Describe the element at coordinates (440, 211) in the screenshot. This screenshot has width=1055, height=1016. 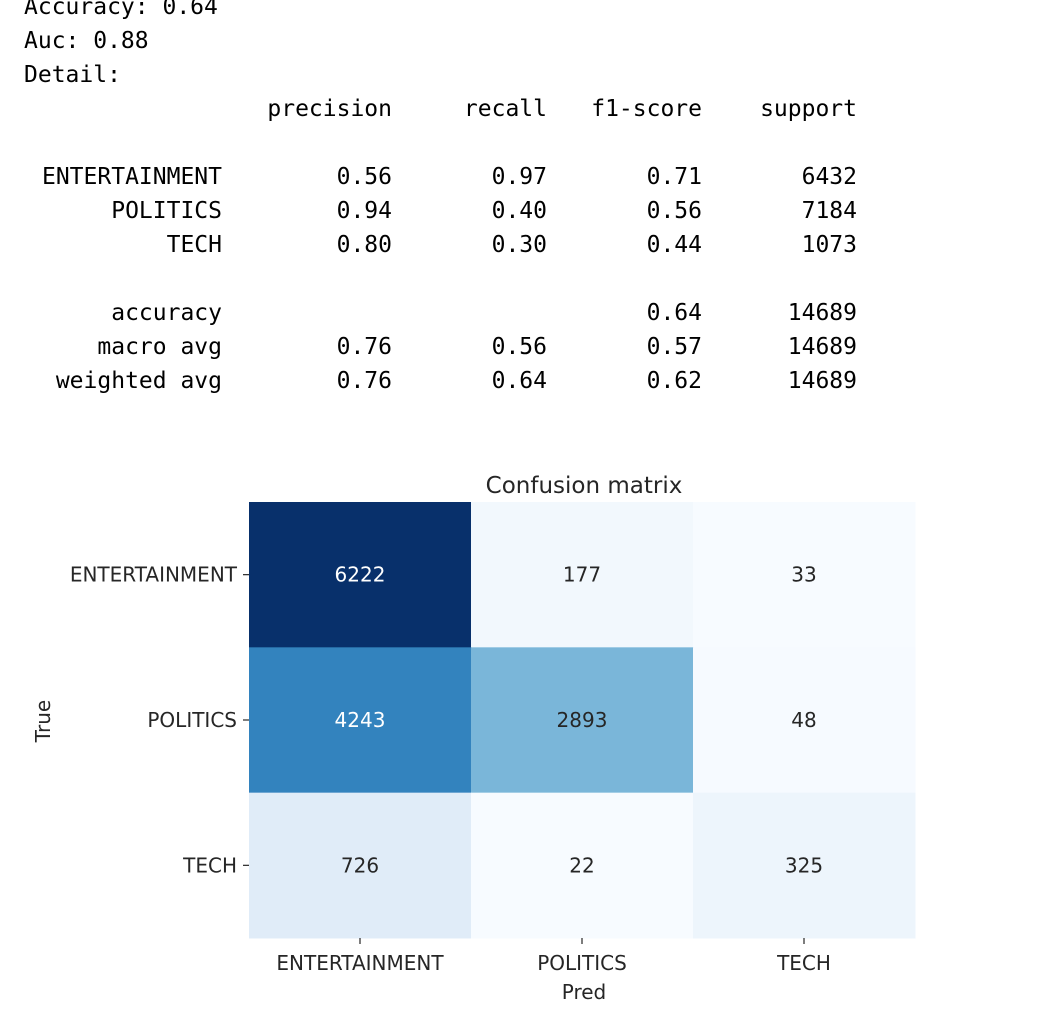
I see `report-row-politics: POLITICS 0.94 0.40 0.56 7184` at that location.